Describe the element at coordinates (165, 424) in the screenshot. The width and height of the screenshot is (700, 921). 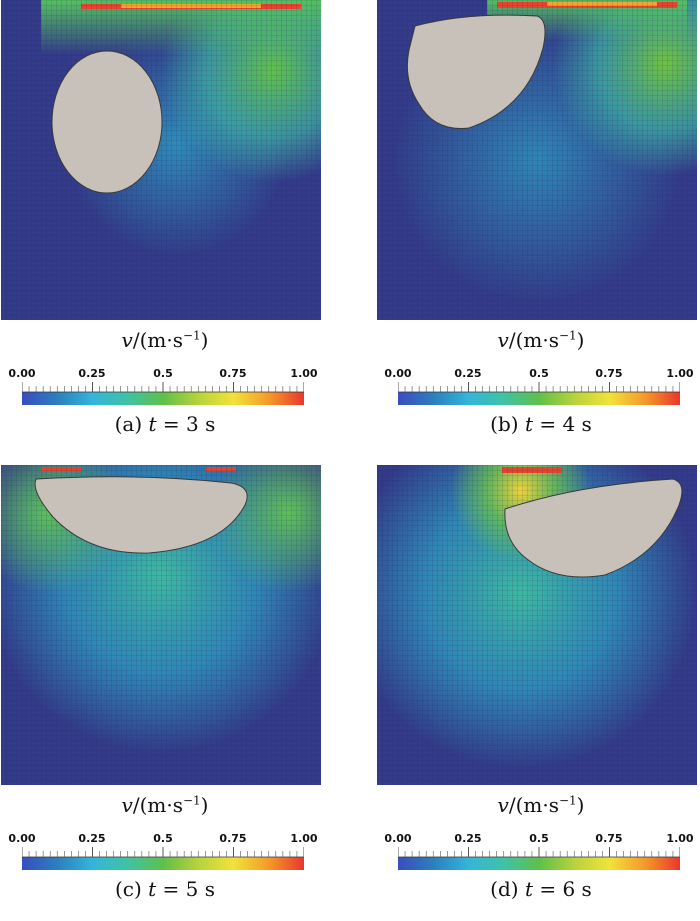
I see `panel-caption: (a) t = 3 s` at that location.